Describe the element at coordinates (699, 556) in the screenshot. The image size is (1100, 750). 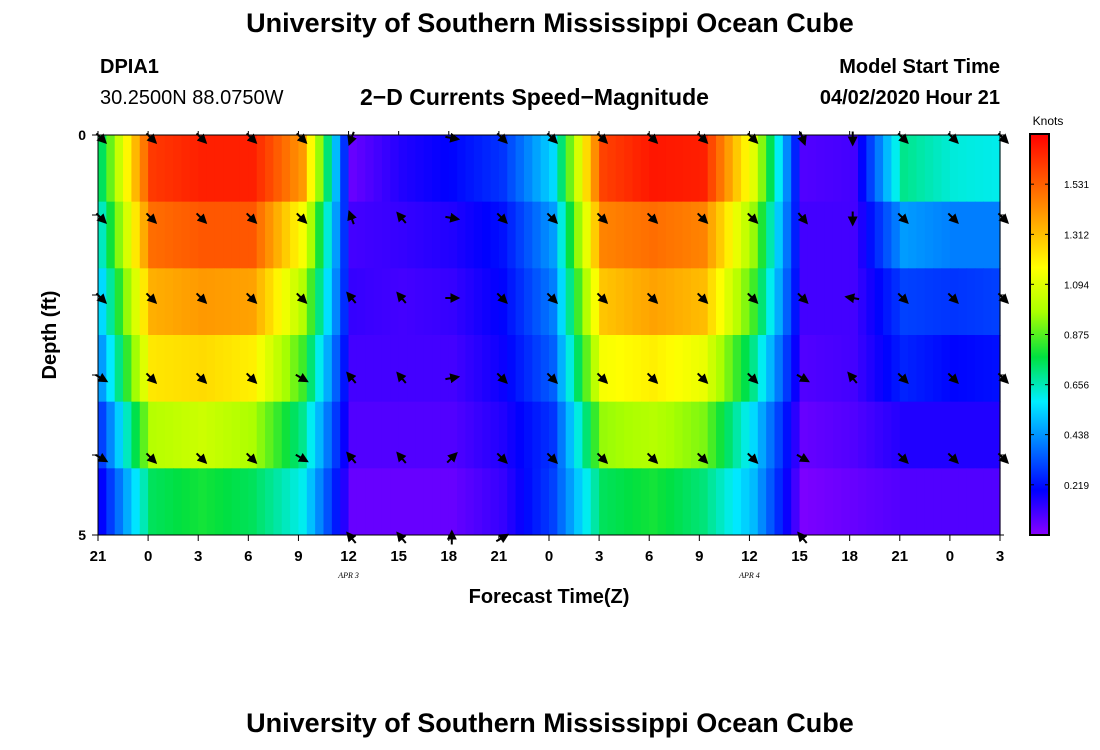
I see `x-tick-label: 9` at that location.